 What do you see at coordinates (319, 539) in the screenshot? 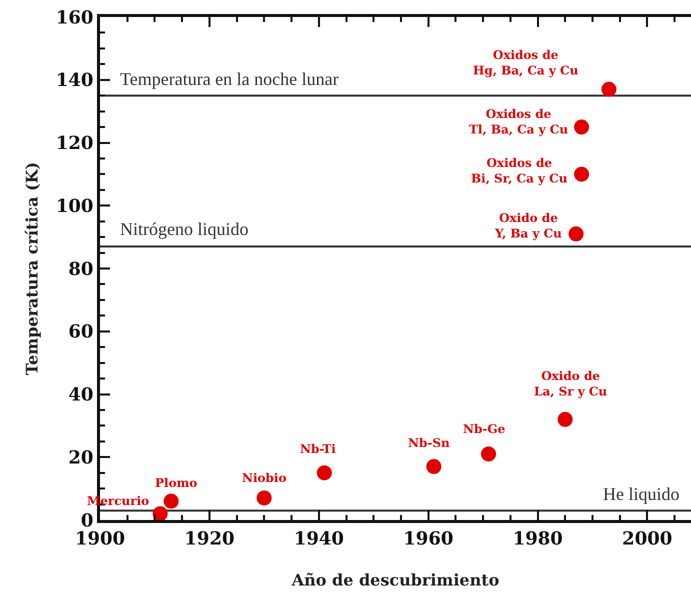
I see `x-tick-label: 1940` at bounding box center [319, 539].